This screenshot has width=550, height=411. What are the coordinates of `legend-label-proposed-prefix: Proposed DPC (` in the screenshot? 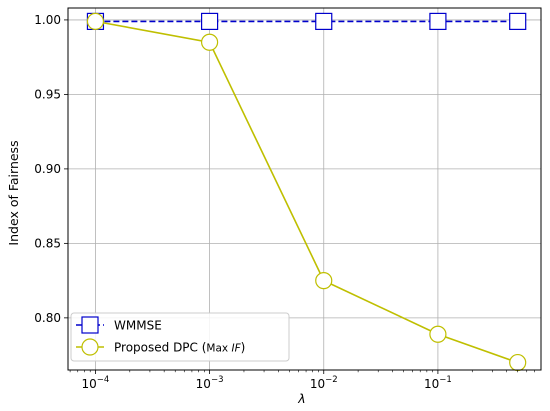 It's located at (160, 348).